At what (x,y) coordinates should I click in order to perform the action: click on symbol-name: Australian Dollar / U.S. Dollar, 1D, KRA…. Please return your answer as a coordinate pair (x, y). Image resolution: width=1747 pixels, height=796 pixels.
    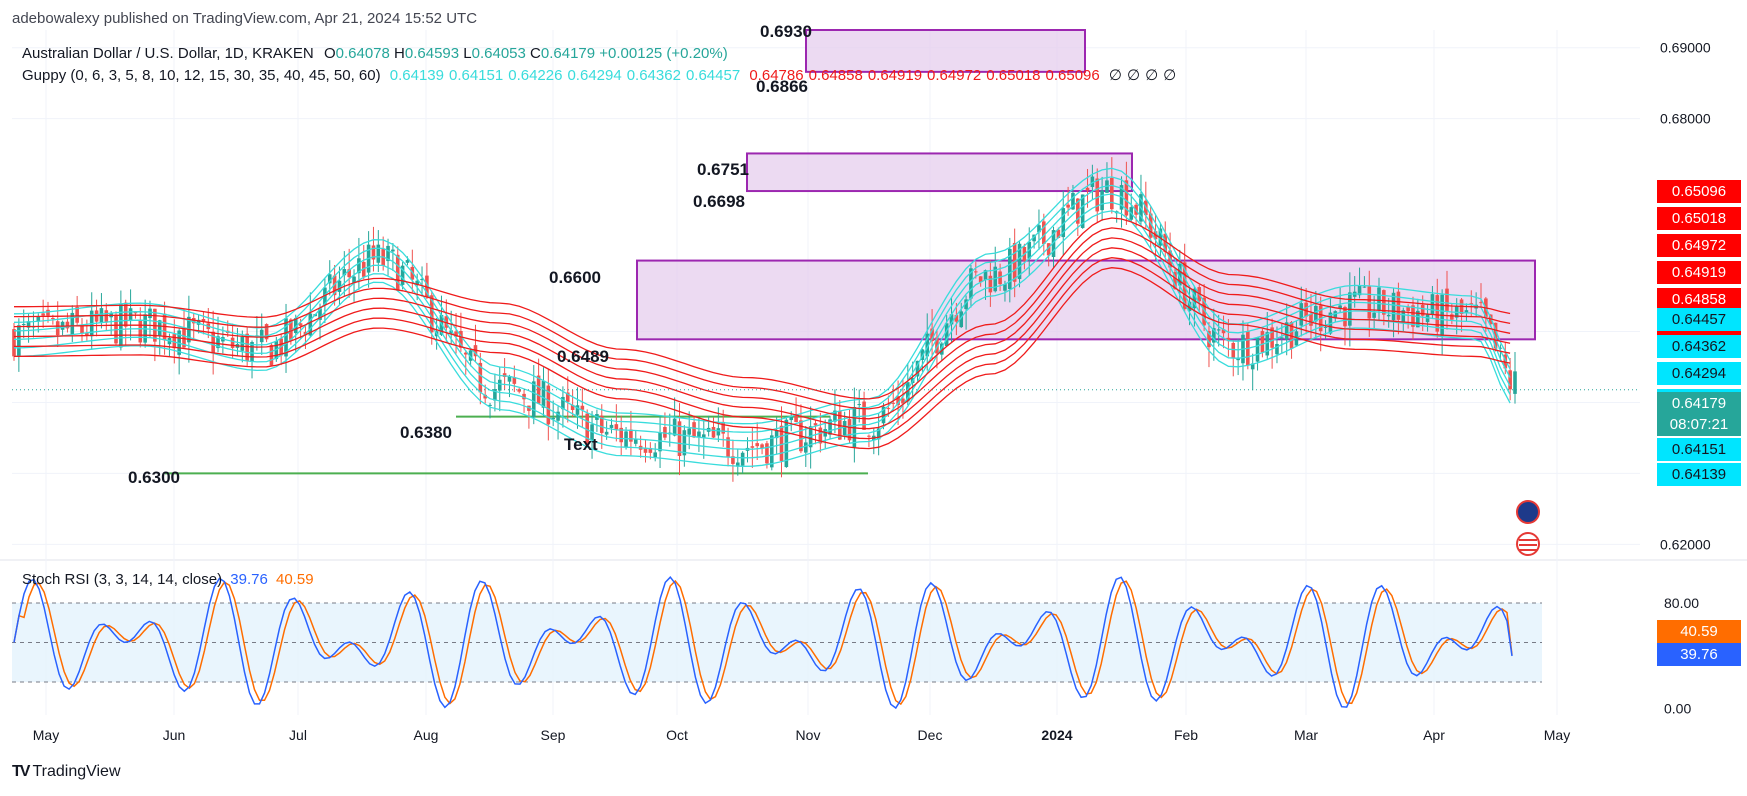
    Looking at the image, I should click on (168, 53).